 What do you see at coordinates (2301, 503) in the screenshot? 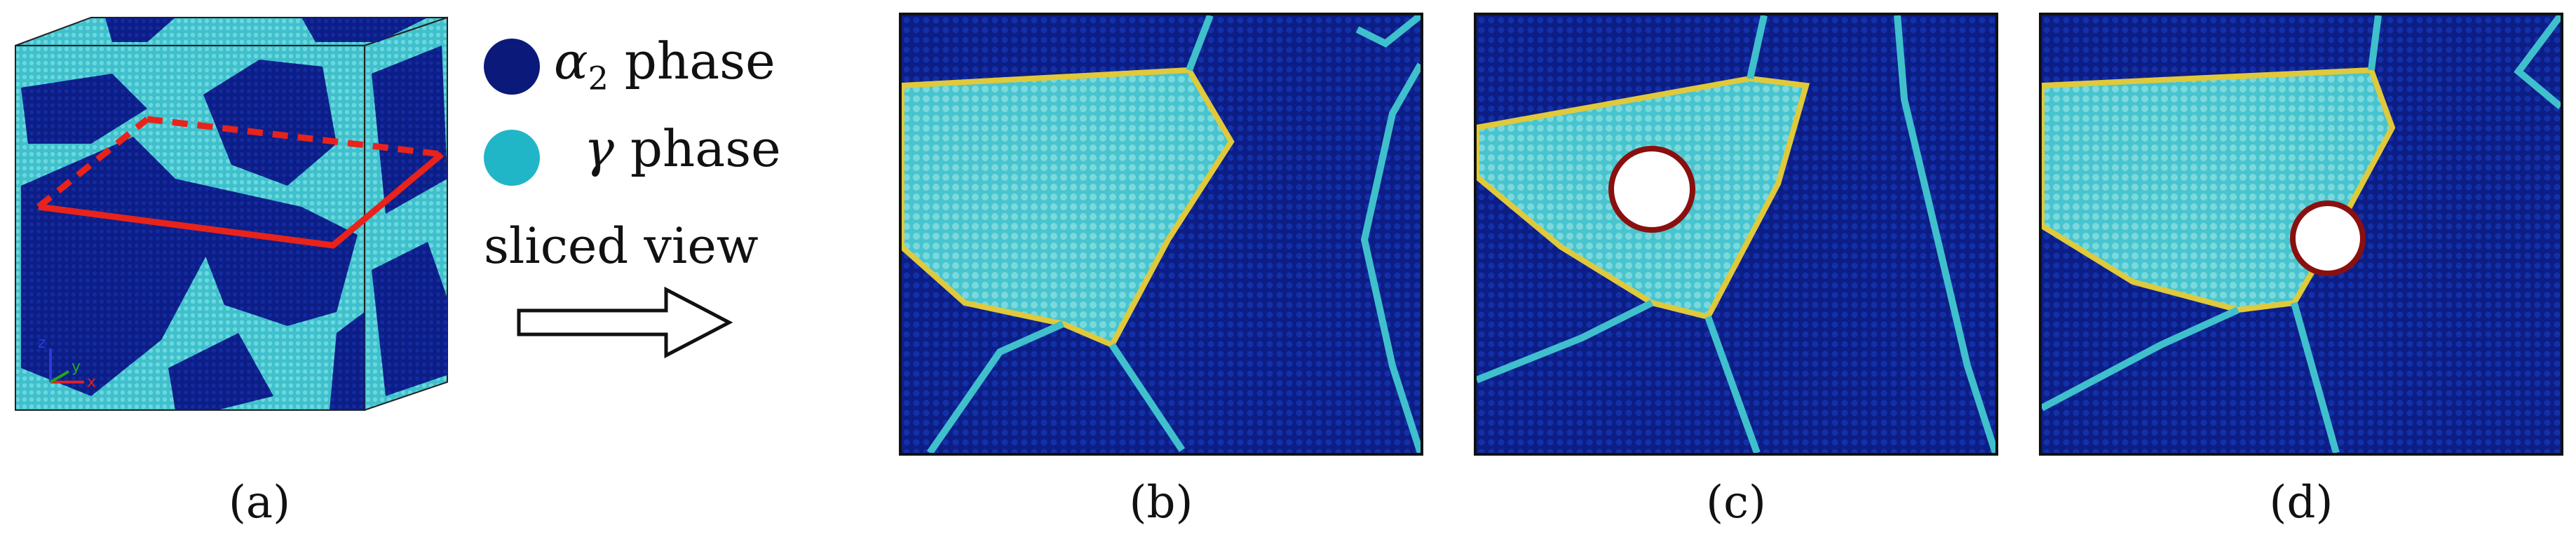
I see `caption-d: (d)` at bounding box center [2301, 503].